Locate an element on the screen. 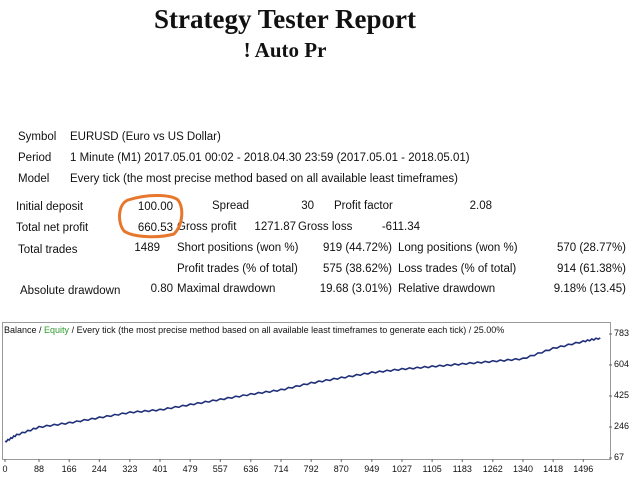  report-title: Strategy Tester Report is located at coordinates (285, 19).